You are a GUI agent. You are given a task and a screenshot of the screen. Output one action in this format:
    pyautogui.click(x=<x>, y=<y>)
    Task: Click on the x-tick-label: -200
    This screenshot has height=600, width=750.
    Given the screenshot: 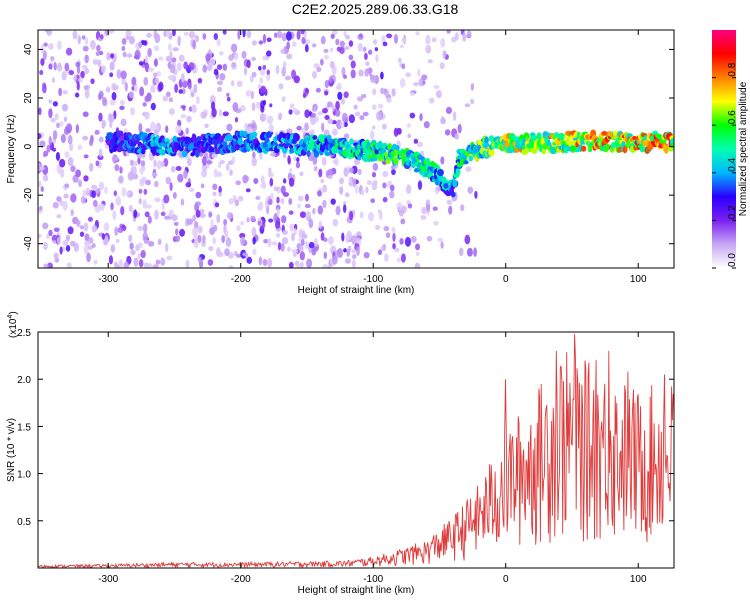 What is the action you would take?
    pyautogui.click(x=241, y=279)
    